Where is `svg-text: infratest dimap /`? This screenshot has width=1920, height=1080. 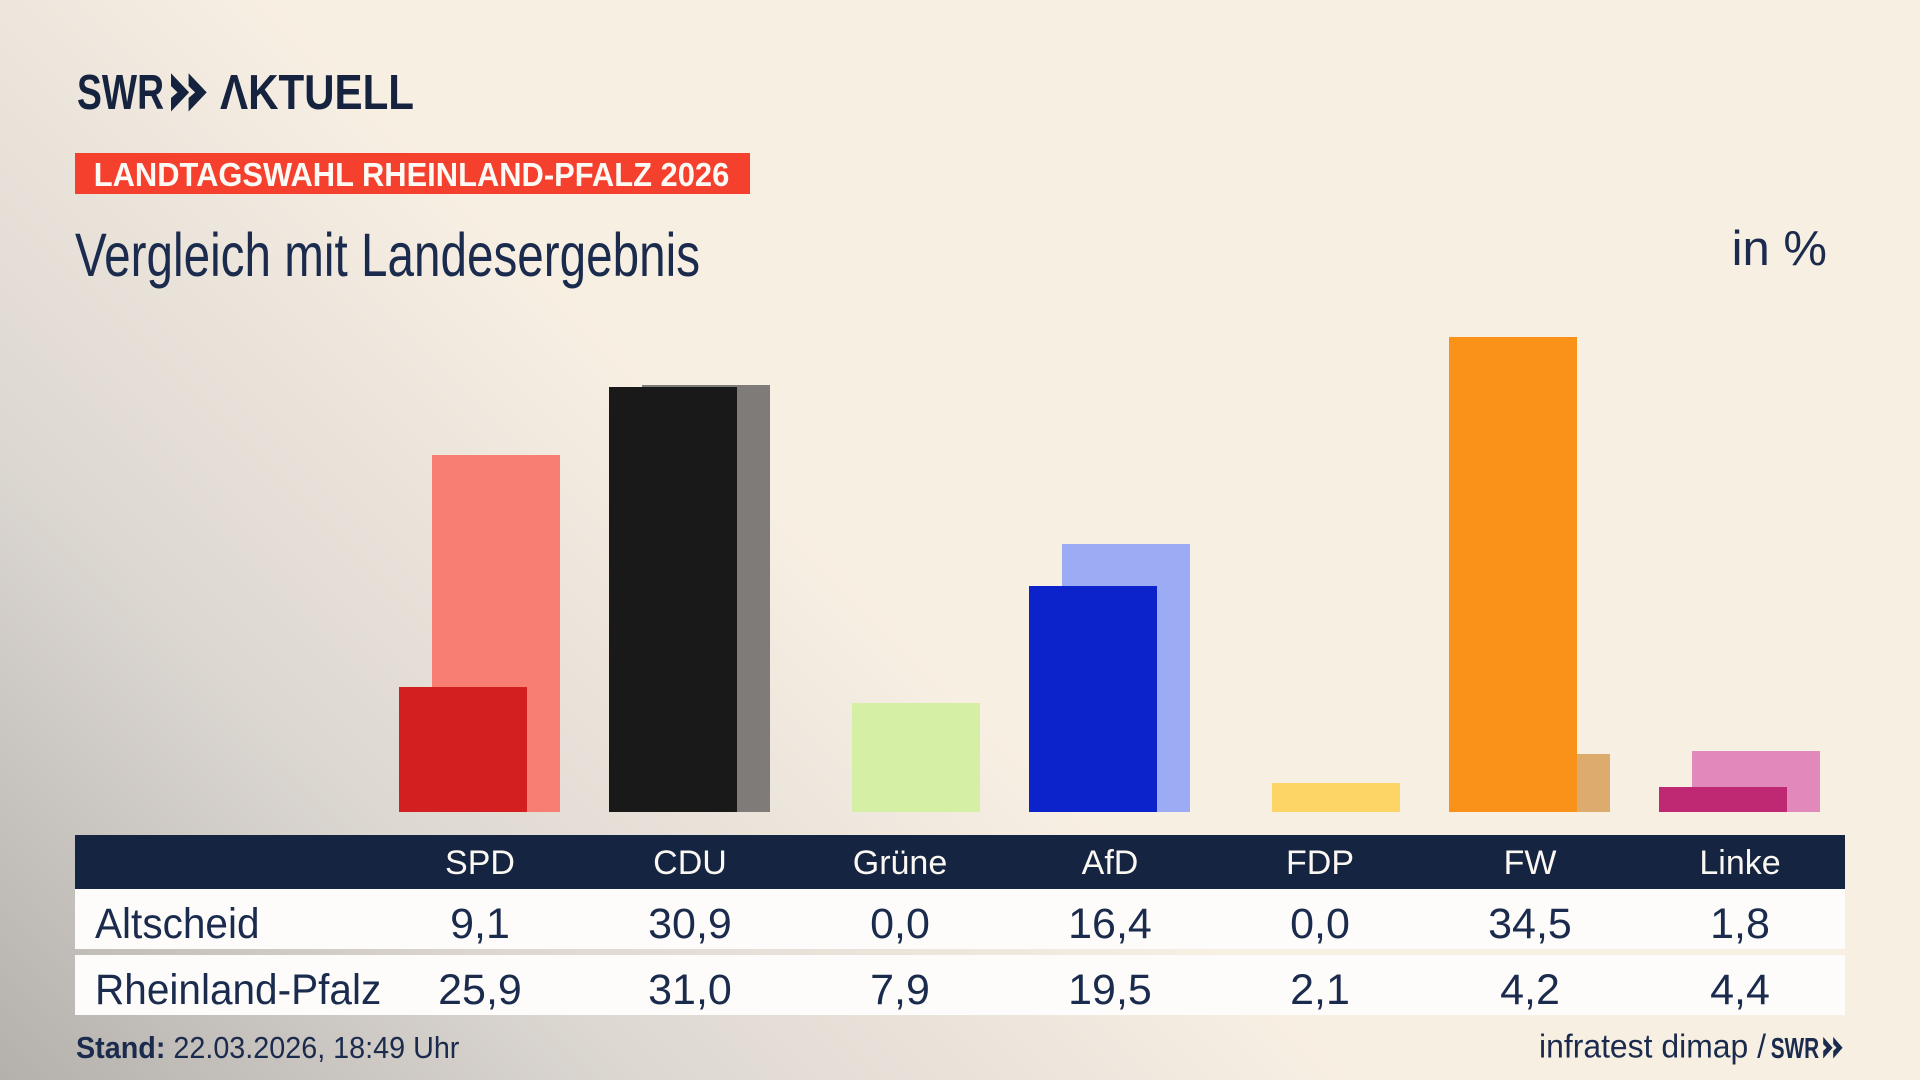 svg-text: infratest dimap / is located at coordinates (1653, 1045).